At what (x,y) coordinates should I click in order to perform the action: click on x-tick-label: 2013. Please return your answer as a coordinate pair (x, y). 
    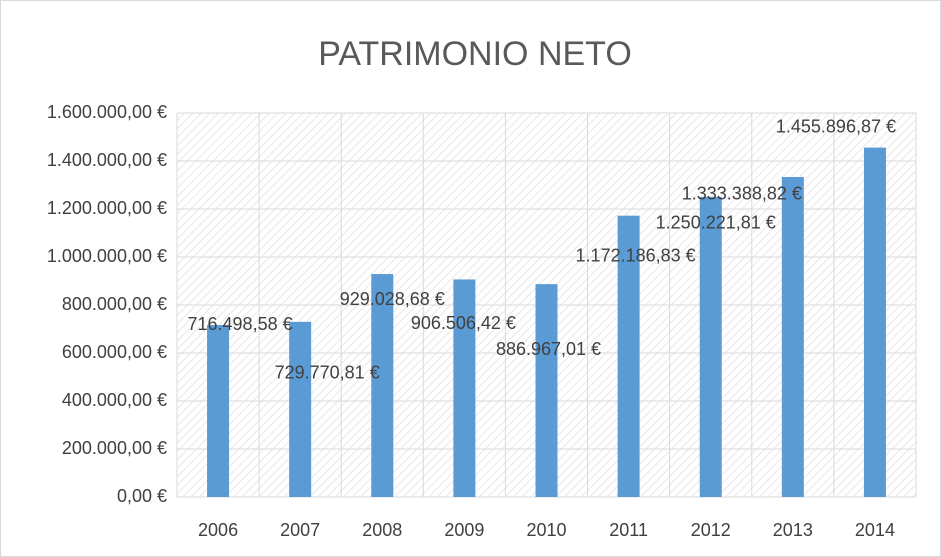
    Looking at the image, I should click on (793, 530).